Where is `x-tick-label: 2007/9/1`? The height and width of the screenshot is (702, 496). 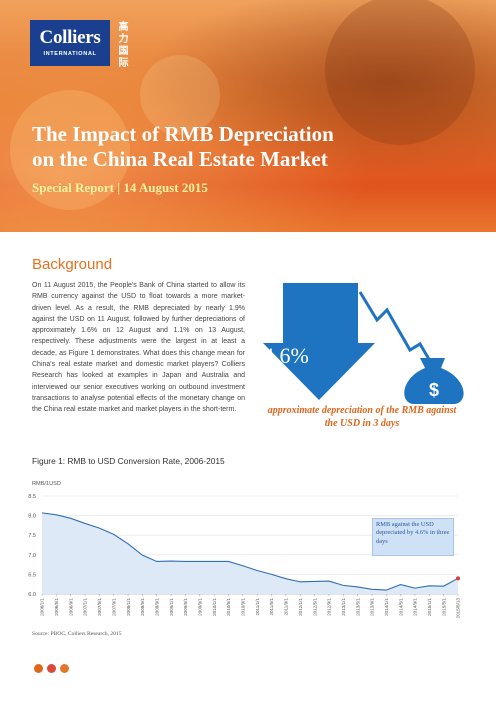 x-tick-label: 2007/9/1 is located at coordinates (113, 607).